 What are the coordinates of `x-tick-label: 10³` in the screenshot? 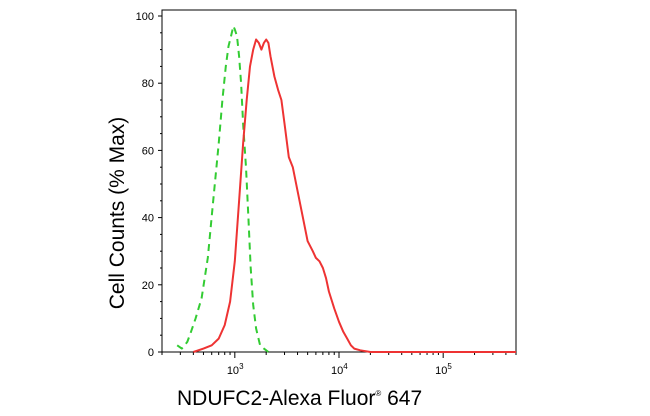 It's located at (235, 369).